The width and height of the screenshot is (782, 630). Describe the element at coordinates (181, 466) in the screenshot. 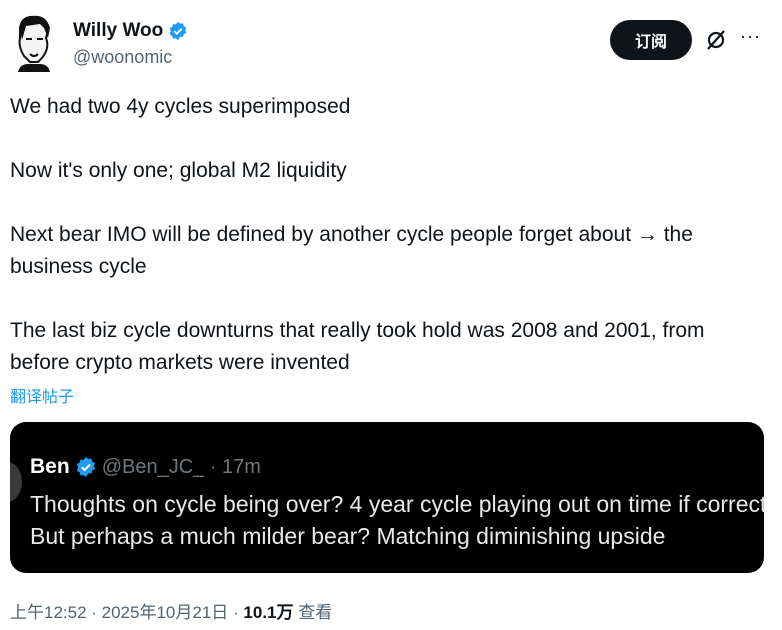

I see `quote-meta: @Ben_JC_ · 17m` at that location.